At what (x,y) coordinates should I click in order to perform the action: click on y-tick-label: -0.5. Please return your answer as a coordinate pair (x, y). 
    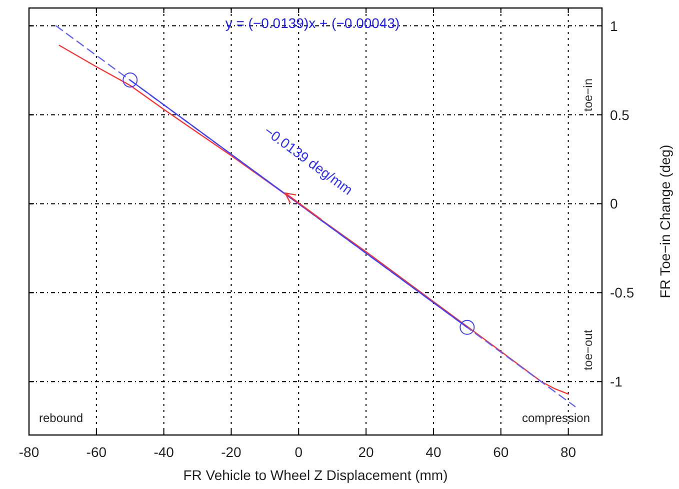
    Looking at the image, I should click on (622, 292).